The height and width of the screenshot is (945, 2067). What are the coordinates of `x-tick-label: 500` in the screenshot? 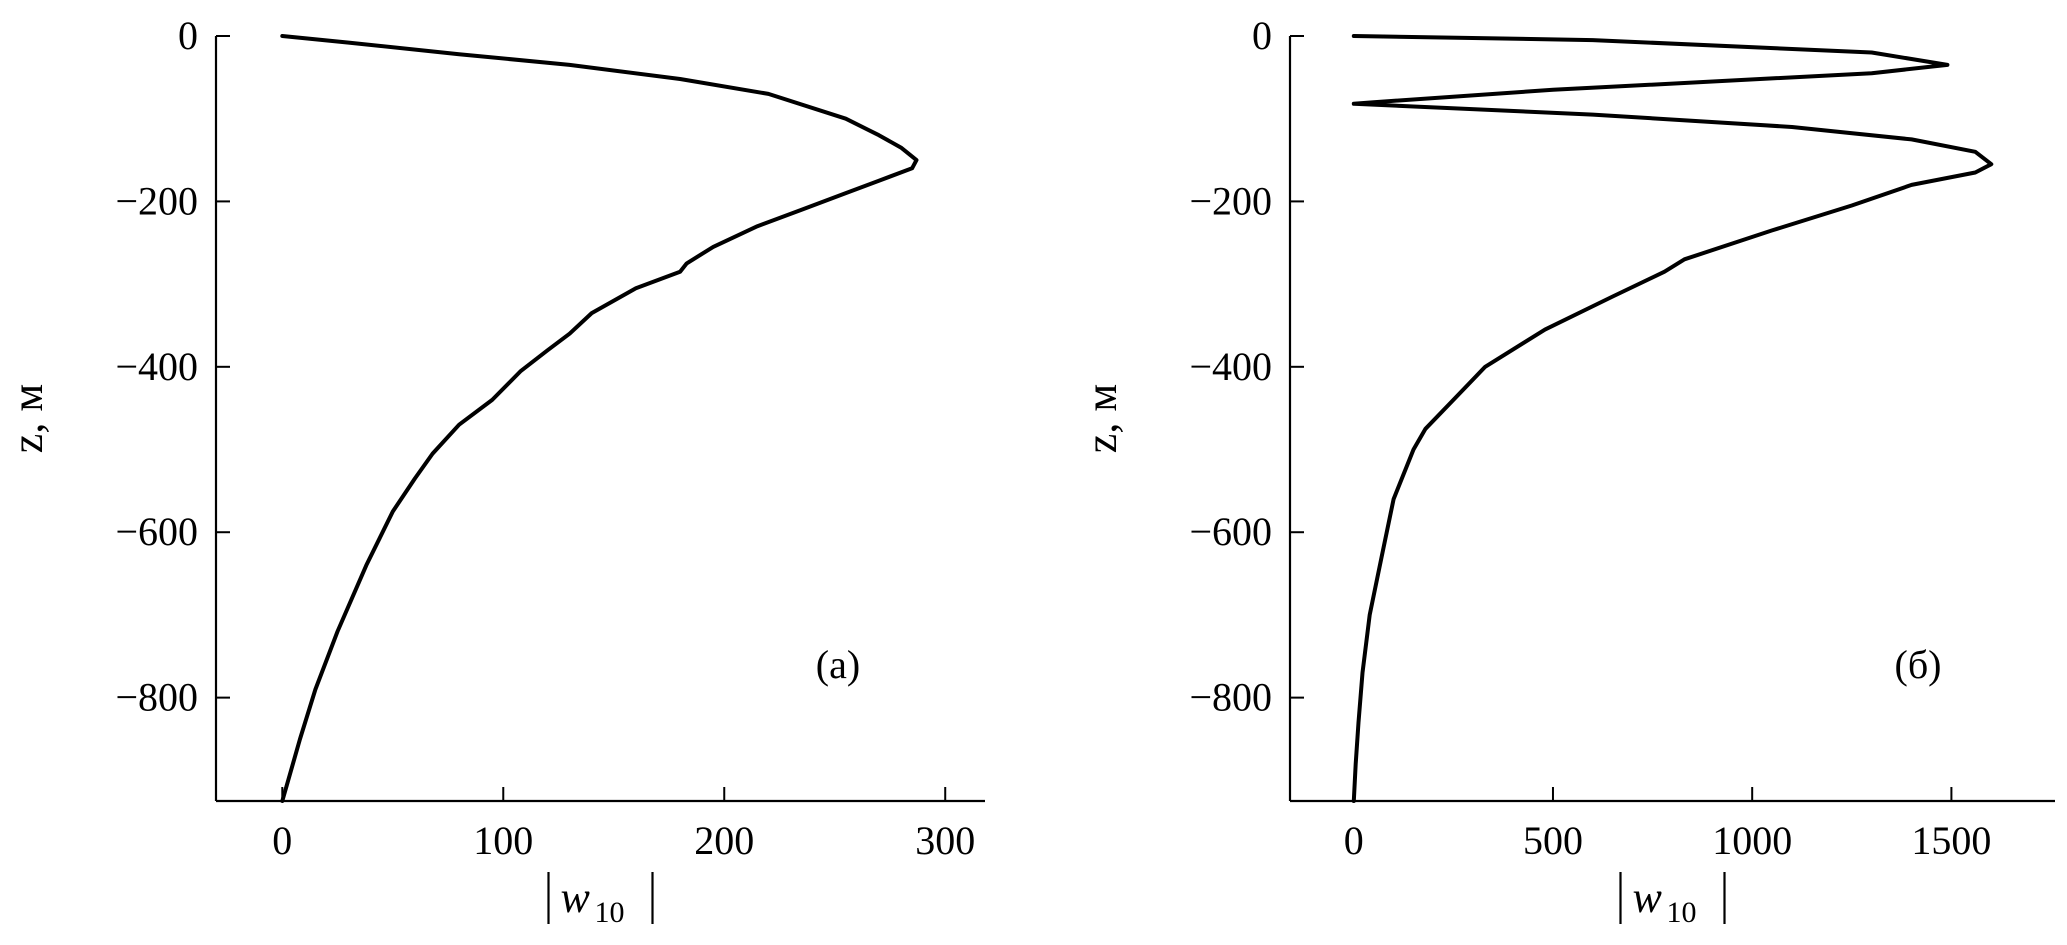 It's located at (1553, 840).